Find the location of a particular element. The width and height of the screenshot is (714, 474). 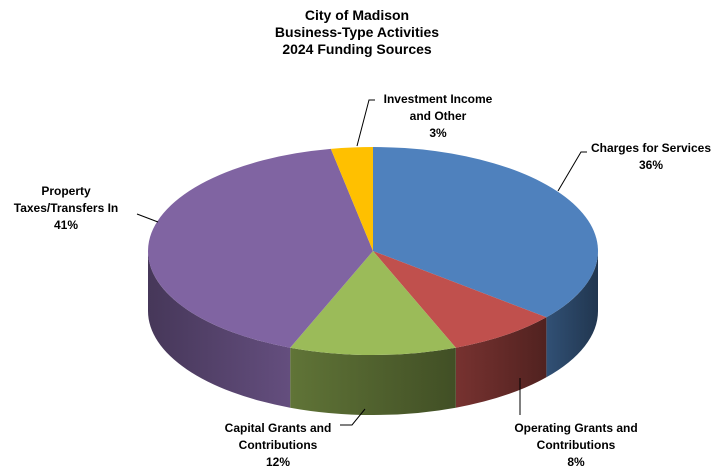

chart-title-line-3: 2024 Funding Sources is located at coordinates (357, 49).